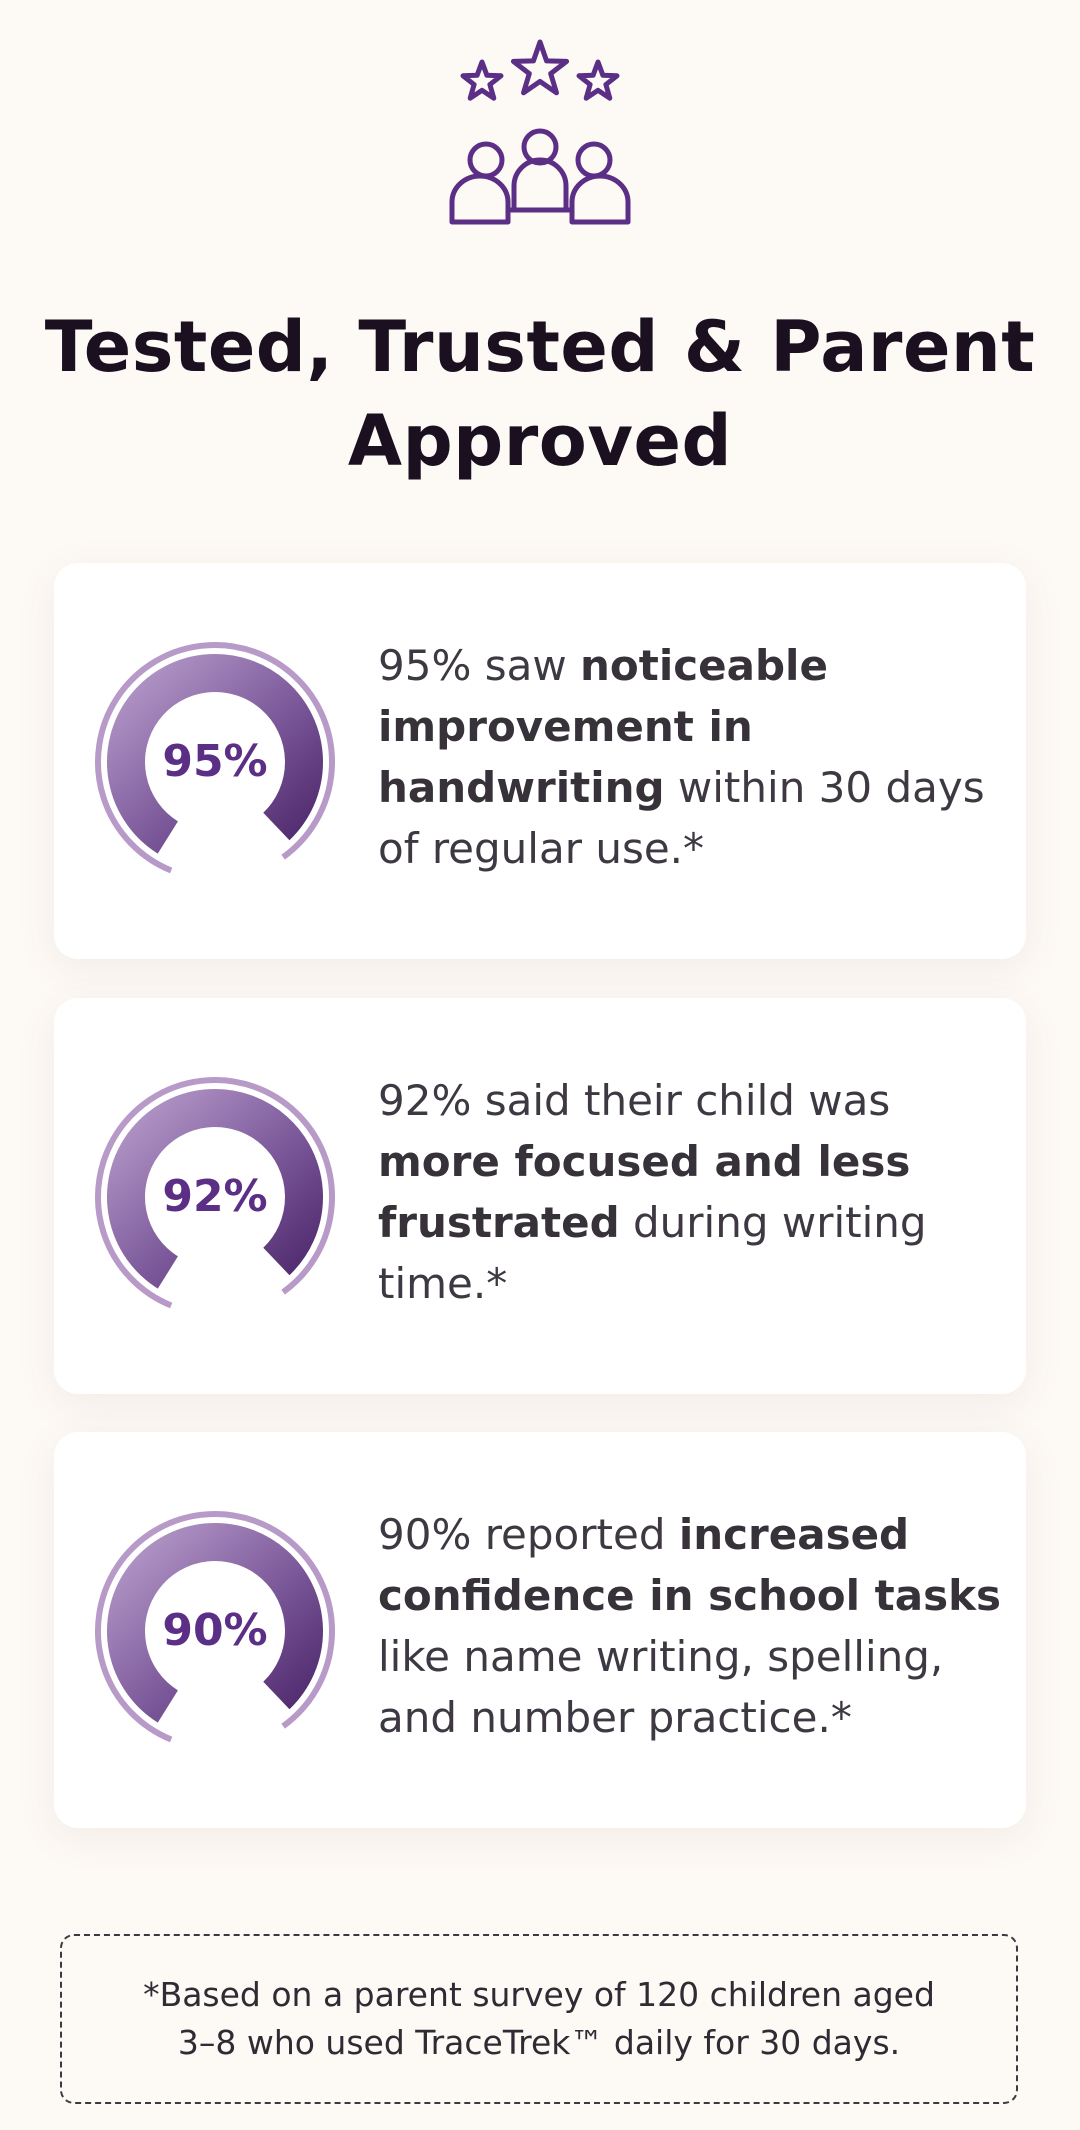 This screenshot has height=2130, width=1080. Describe the element at coordinates (540, 132) in the screenshot. I see `family-stars-icon` at that location.